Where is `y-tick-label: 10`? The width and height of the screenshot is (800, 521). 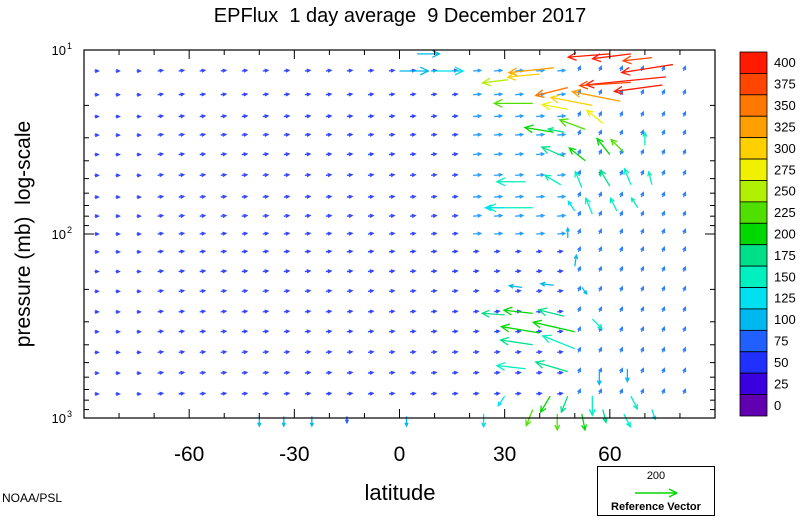 y-tick-label: 10 is located at coordinates (59, 50).